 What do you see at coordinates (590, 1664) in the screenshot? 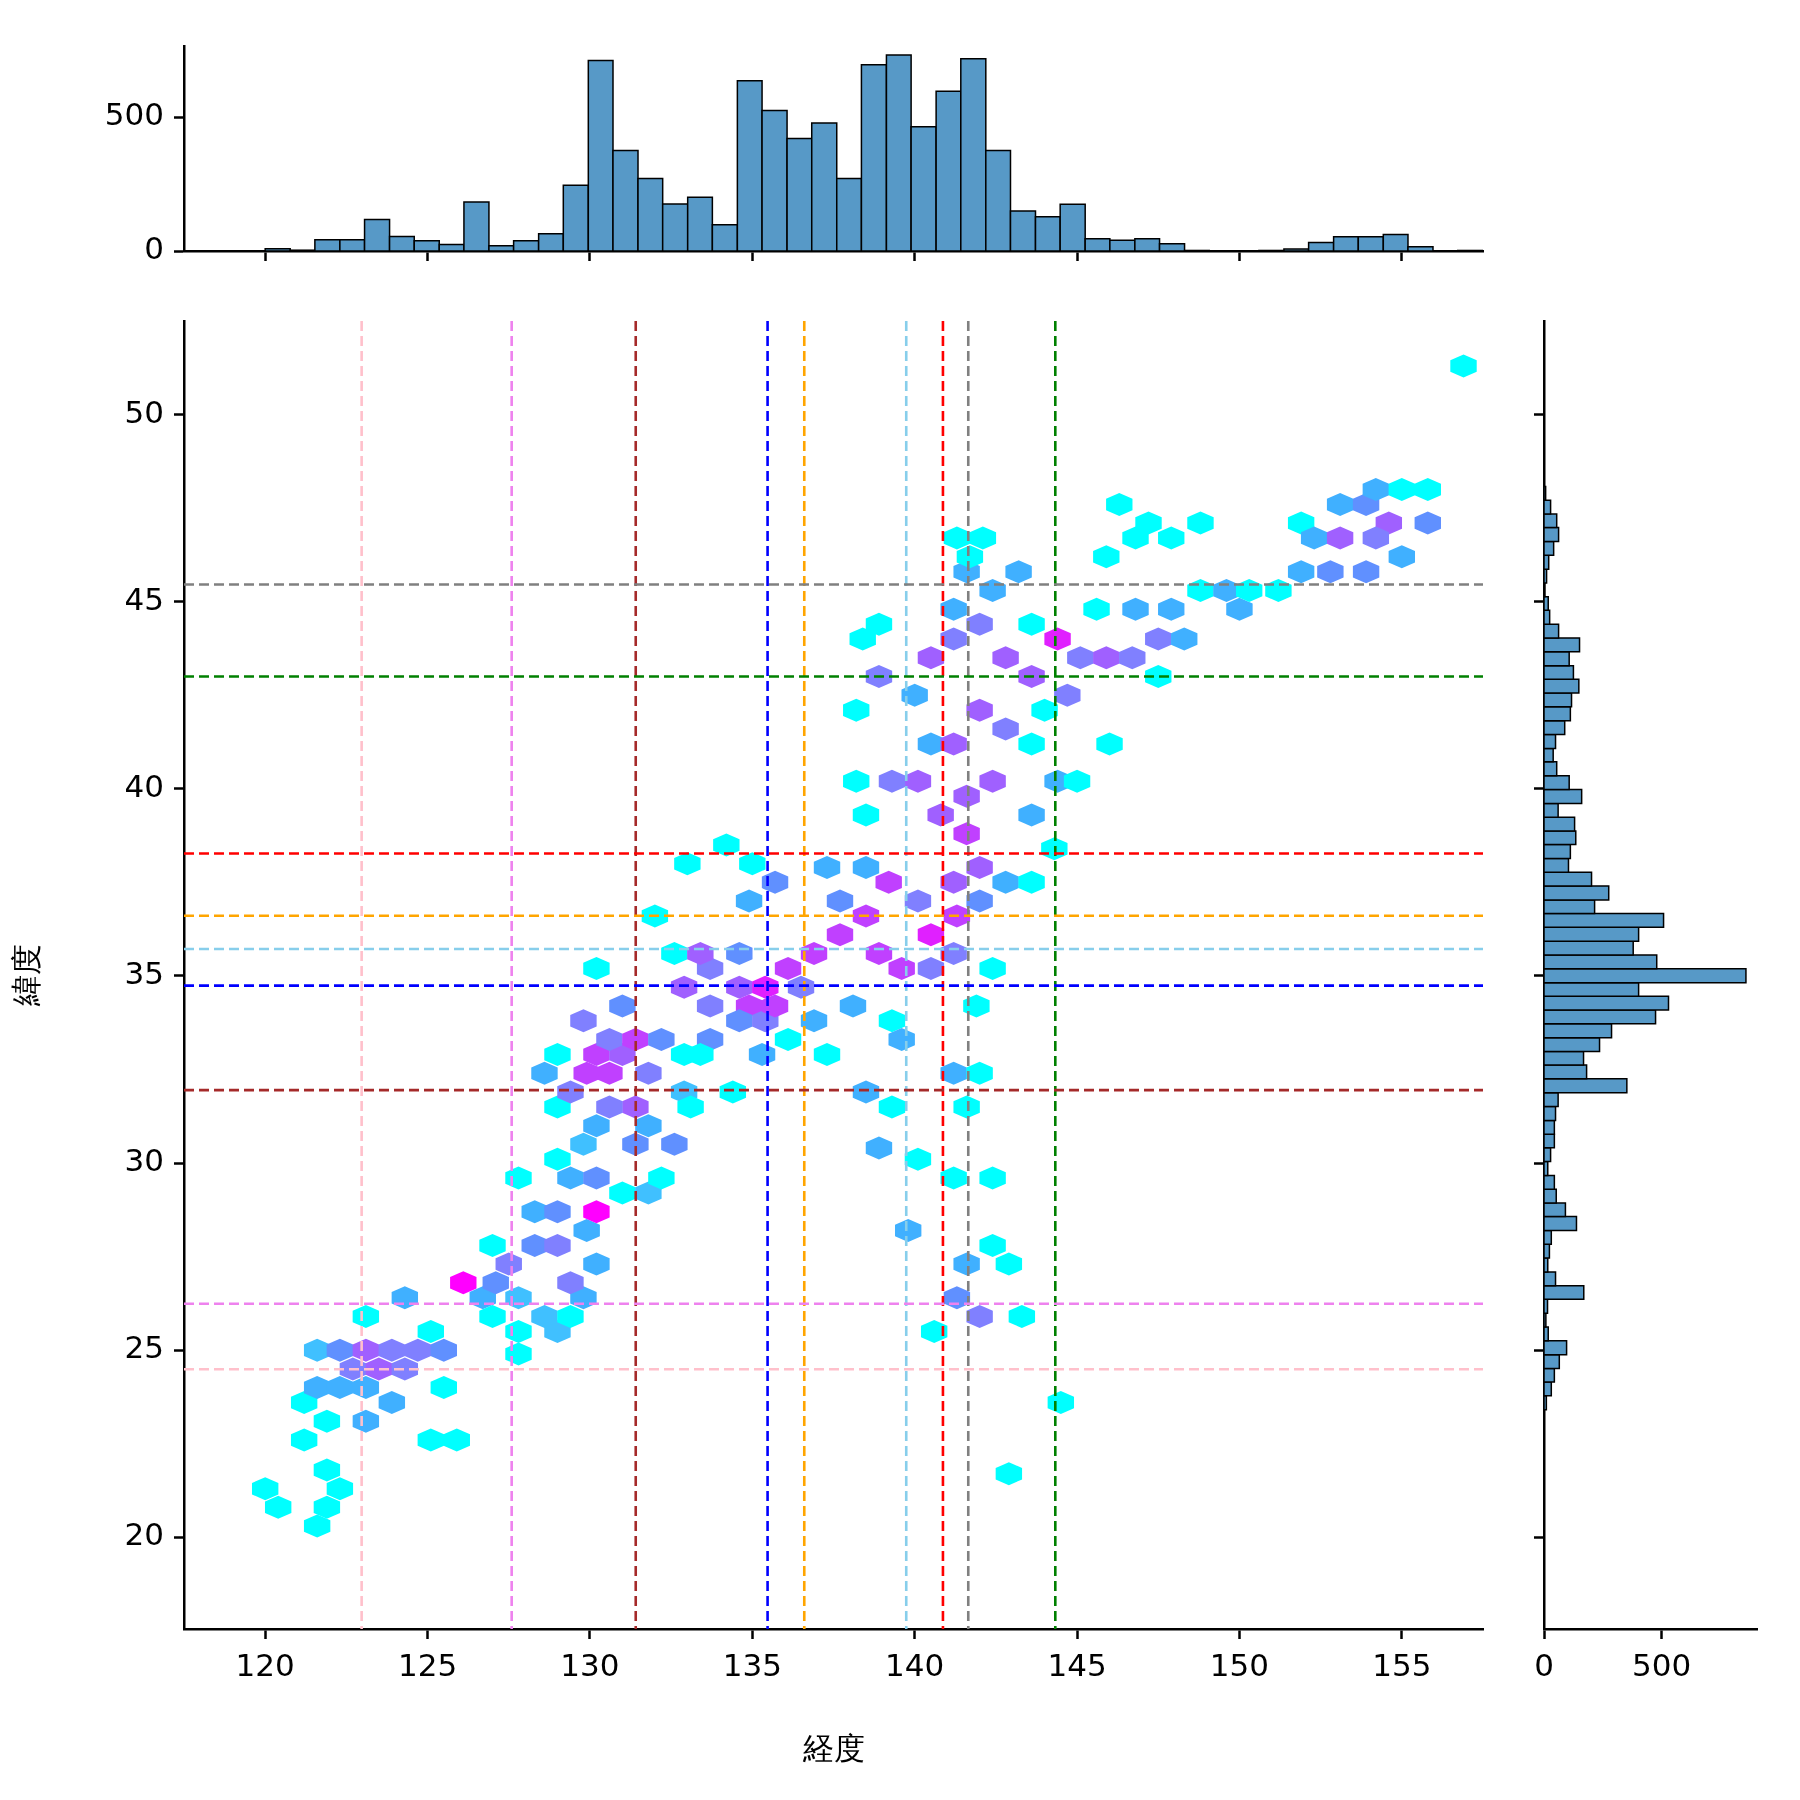
I see `x-tick-label: 130` at bounding box center [590, 1664].